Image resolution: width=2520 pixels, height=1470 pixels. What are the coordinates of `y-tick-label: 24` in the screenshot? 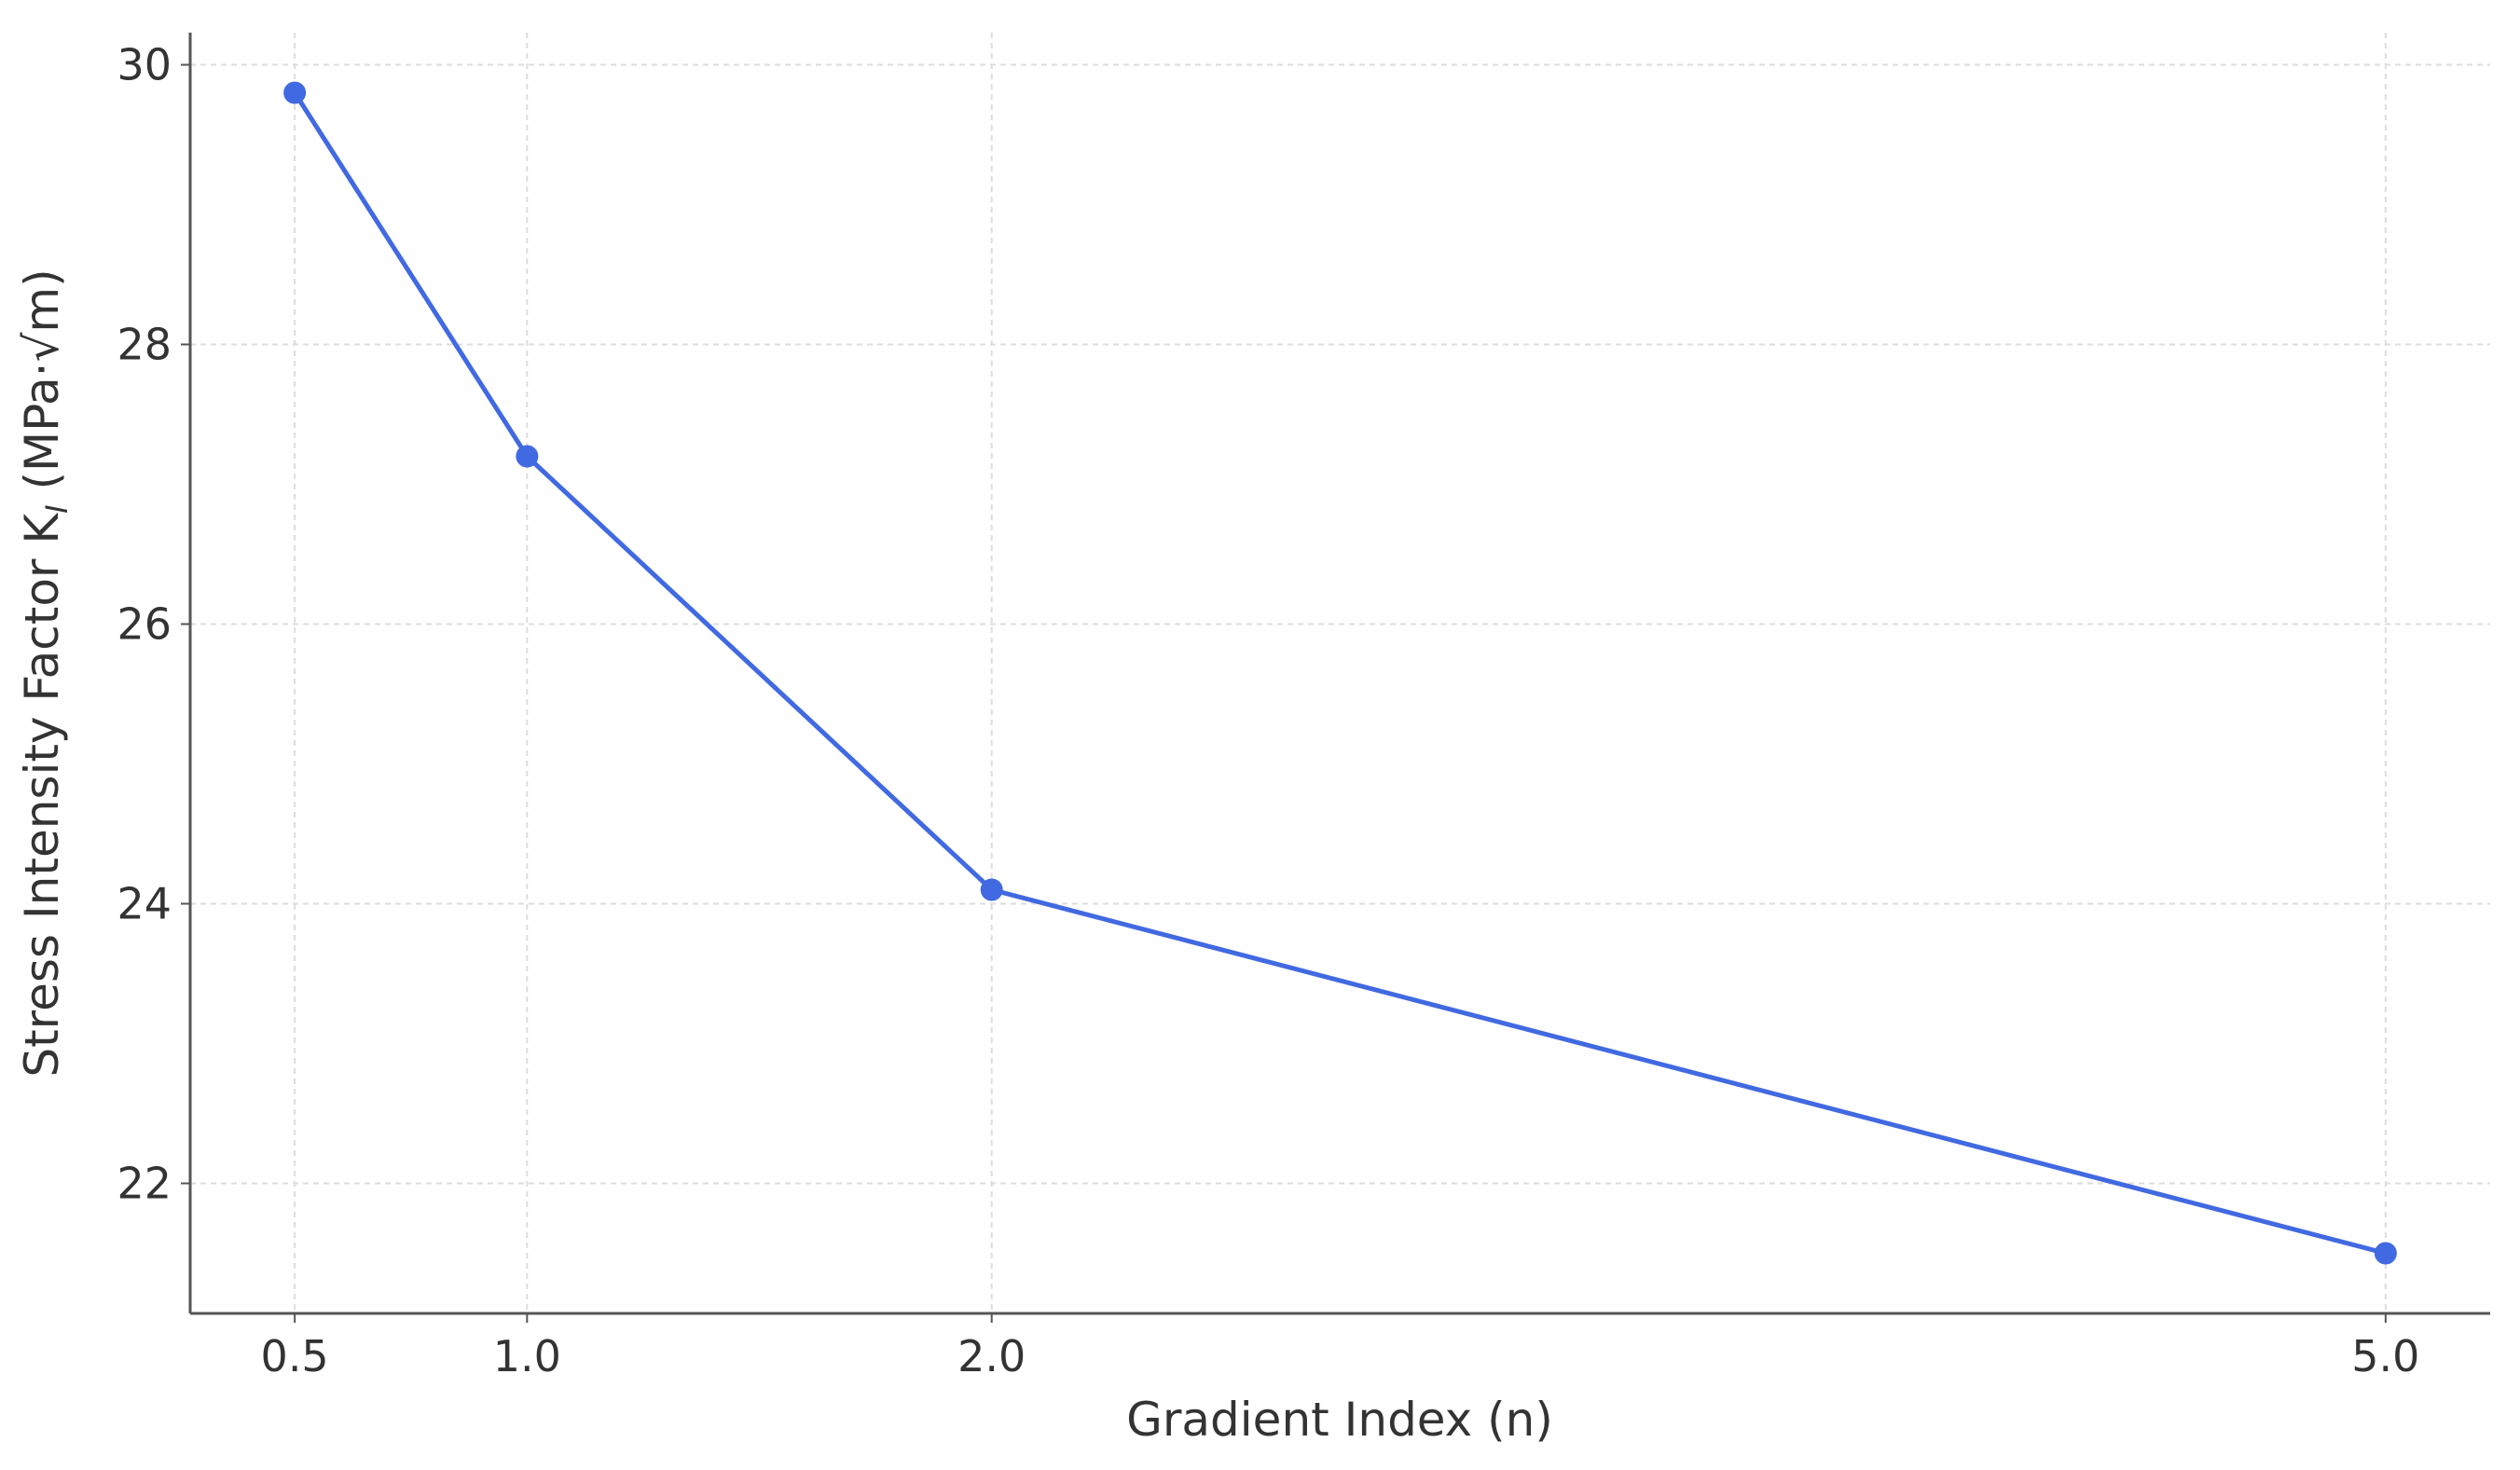 It's located at (144, 904).